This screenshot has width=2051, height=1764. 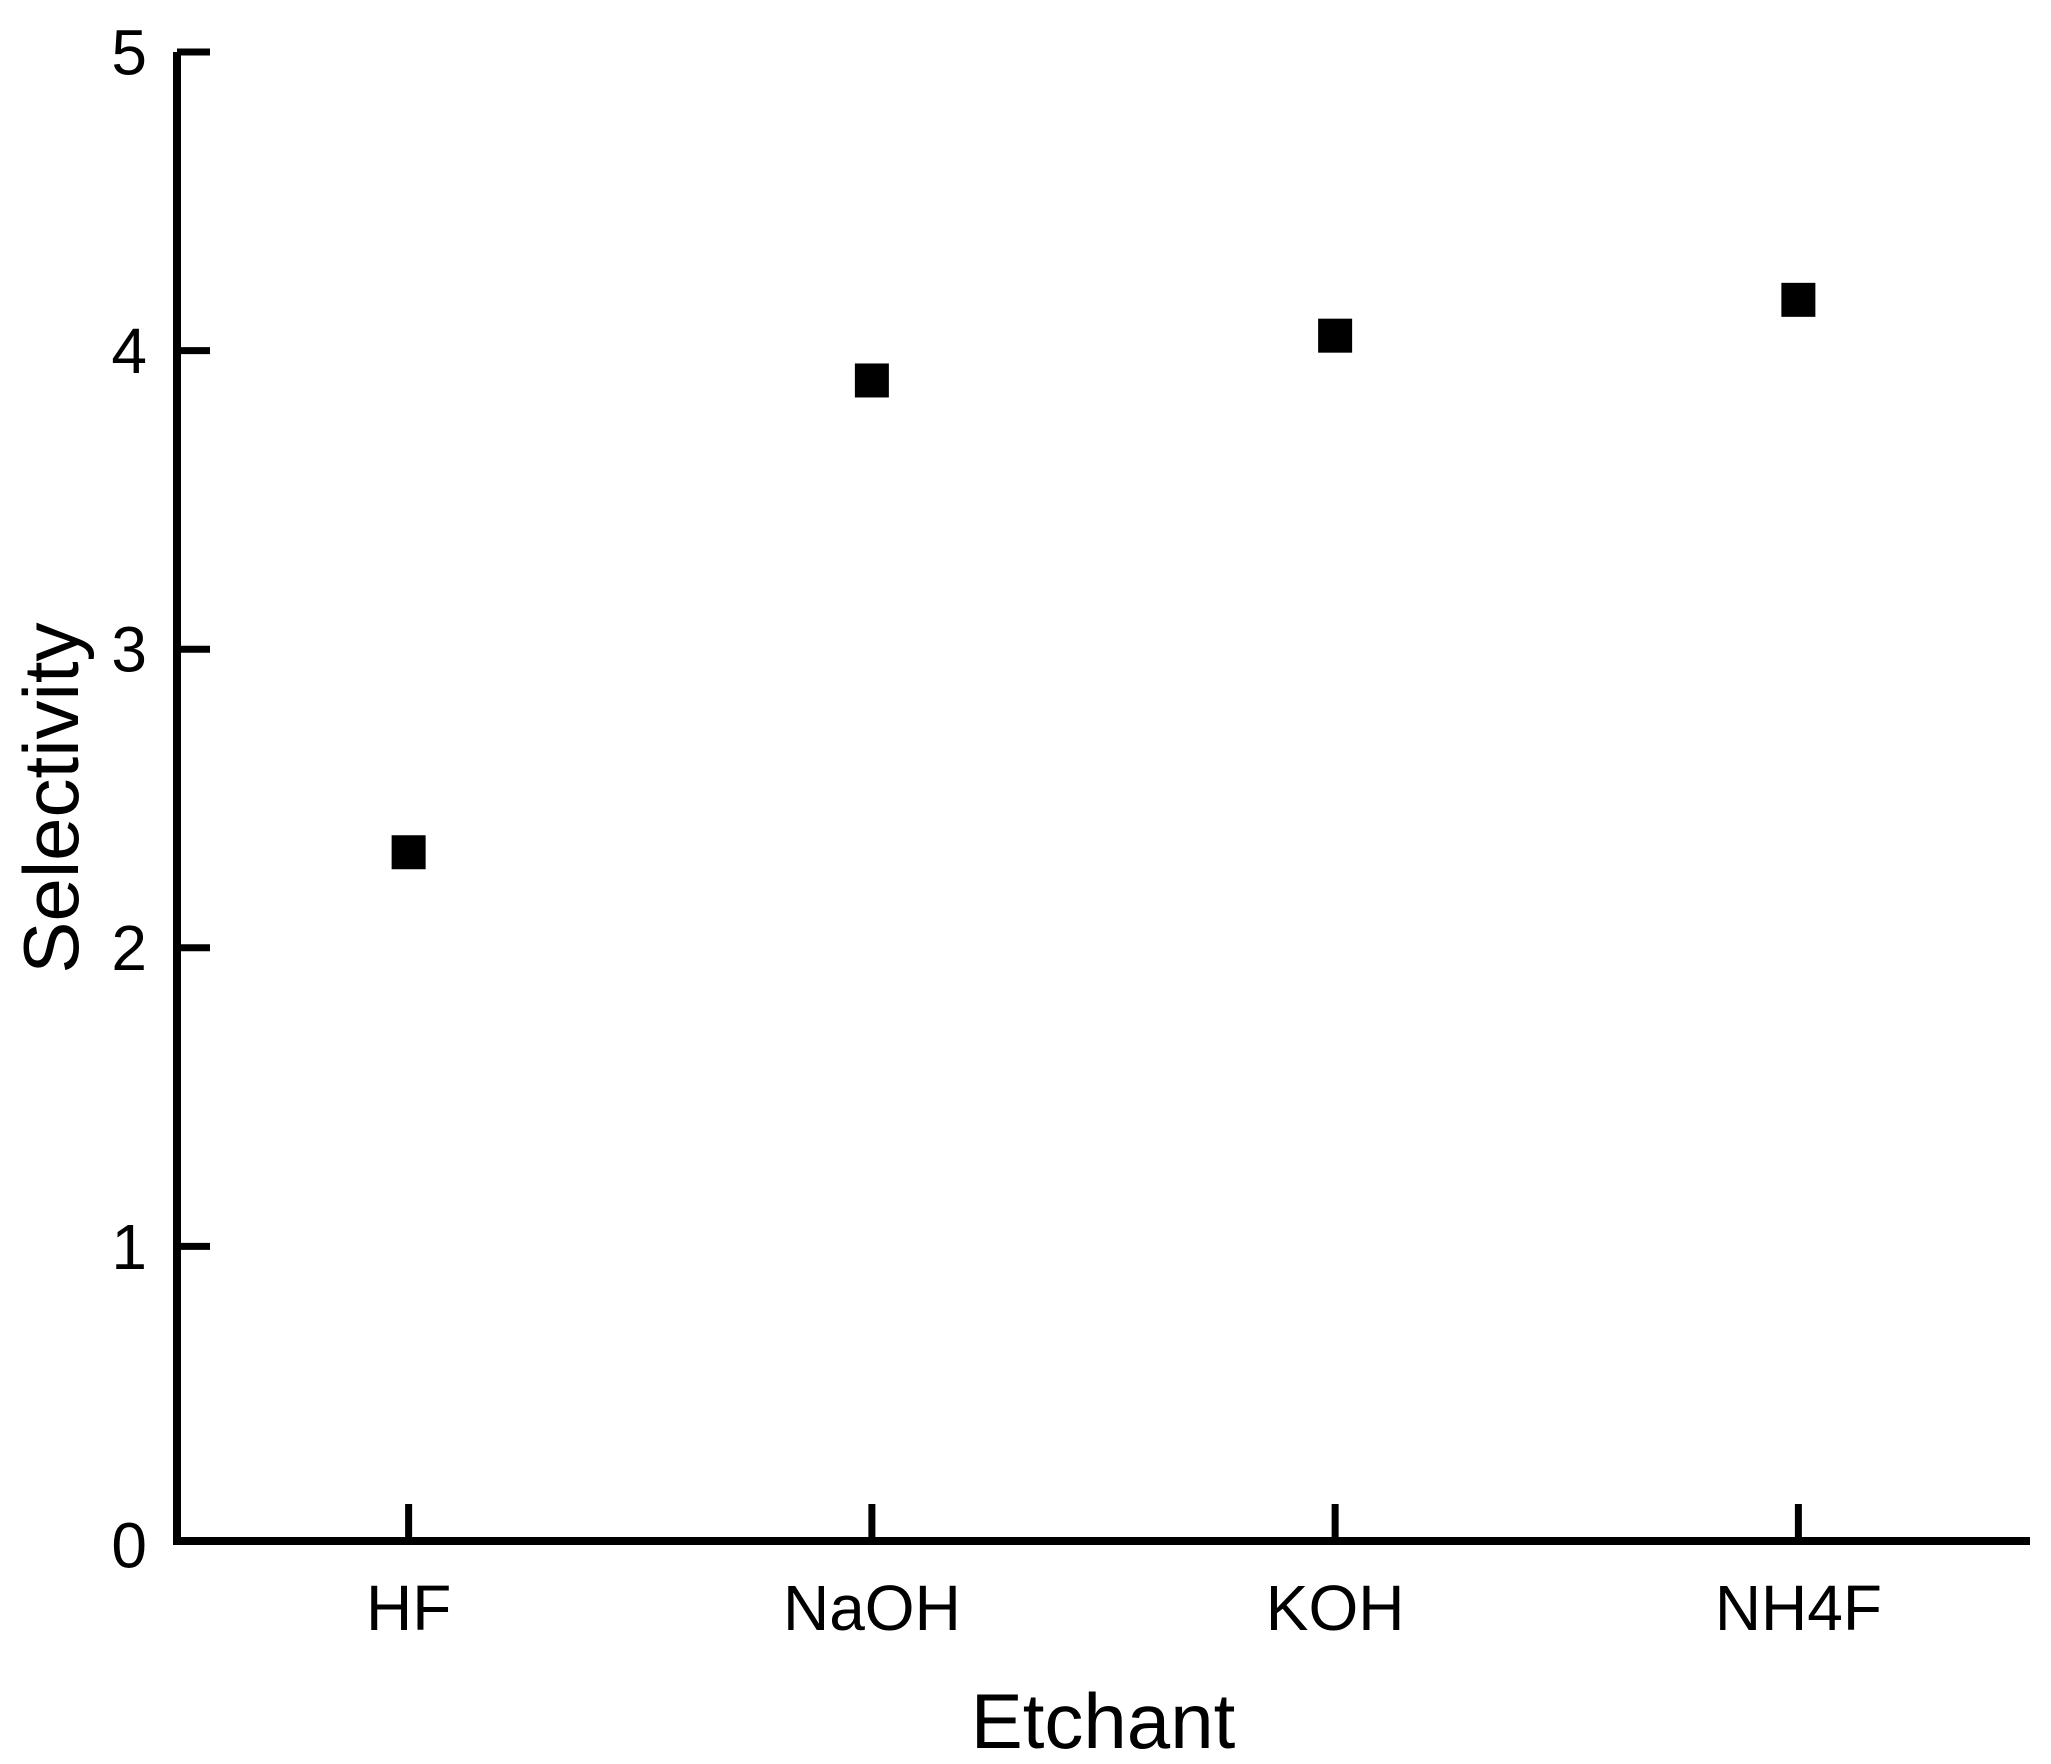 What do you see at coordinates (1335, 335) in the screenshot?
I see `data-point-KOH` at bounding box center [1335, 335].